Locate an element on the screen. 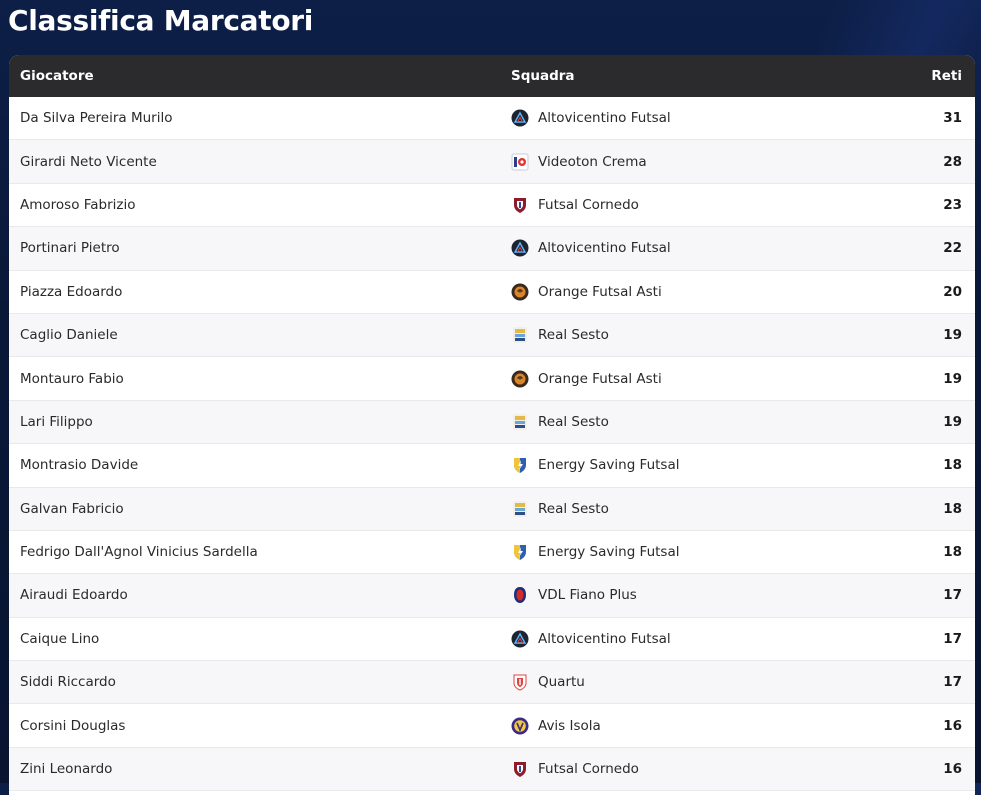 The height and width of the screenshot is (795, 981). table-row: Corsini Douglas Avis Isola 16 is located at coordinates (492, 726).